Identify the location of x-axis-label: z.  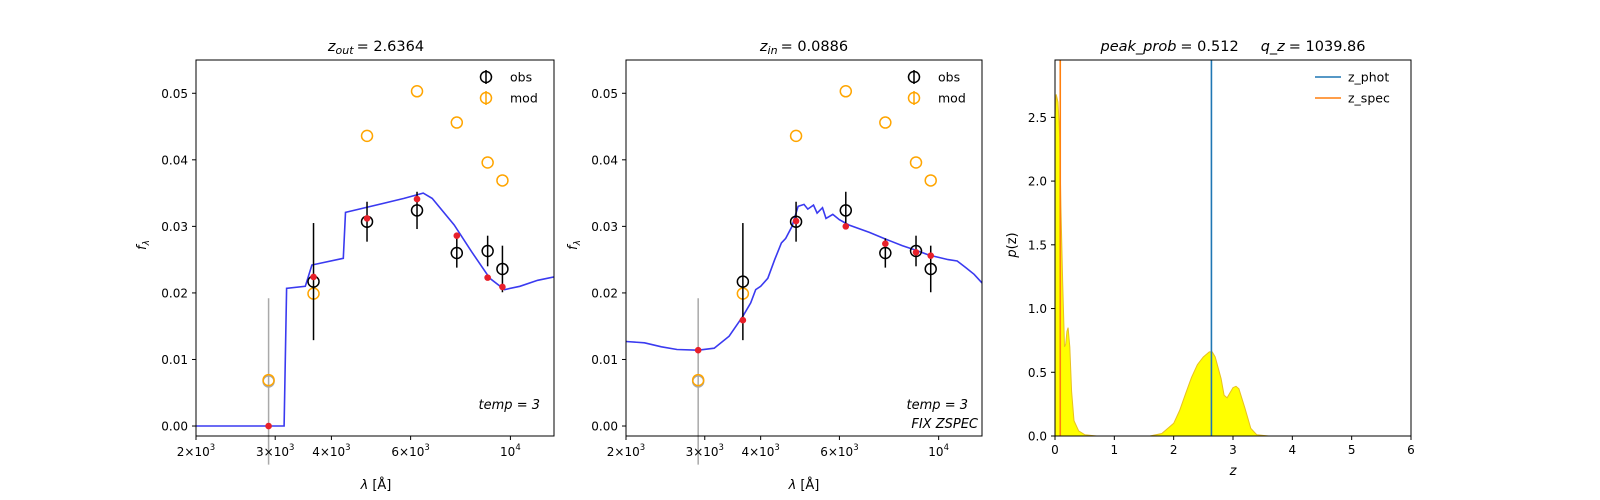
(1233, 471).